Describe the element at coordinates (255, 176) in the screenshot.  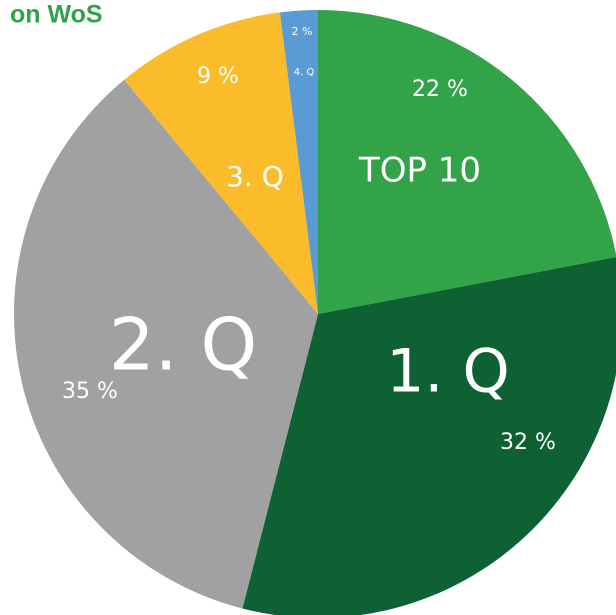
I see `slice-label: 3. Q` at that location.